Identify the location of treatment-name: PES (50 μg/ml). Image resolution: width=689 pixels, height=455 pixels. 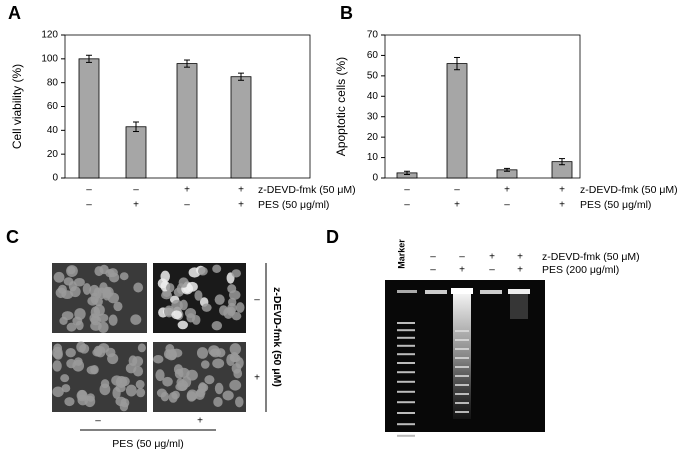
(615, 205).